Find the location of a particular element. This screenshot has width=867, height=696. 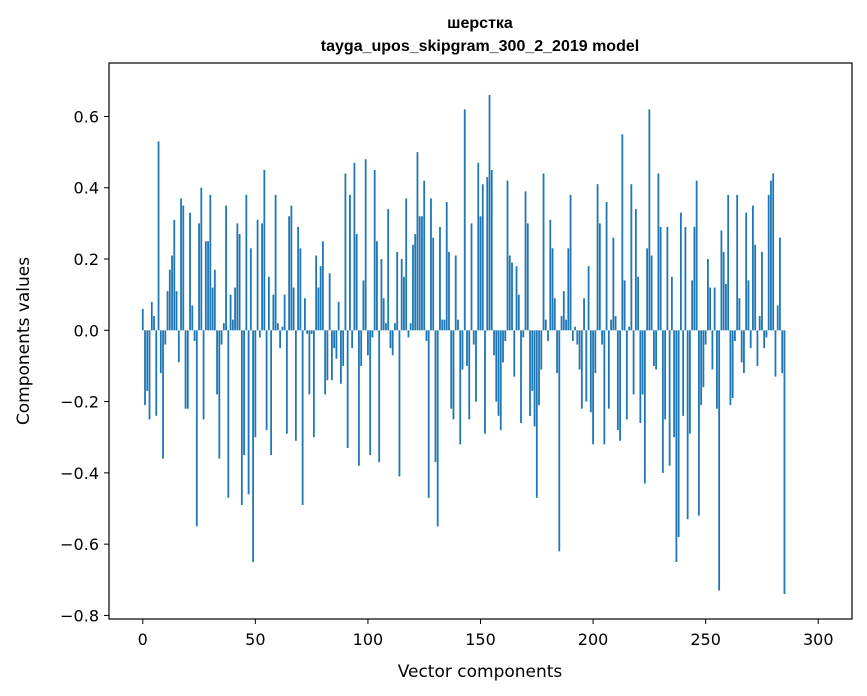

y-axis-label: Components values is located at coordinates (24, 341).